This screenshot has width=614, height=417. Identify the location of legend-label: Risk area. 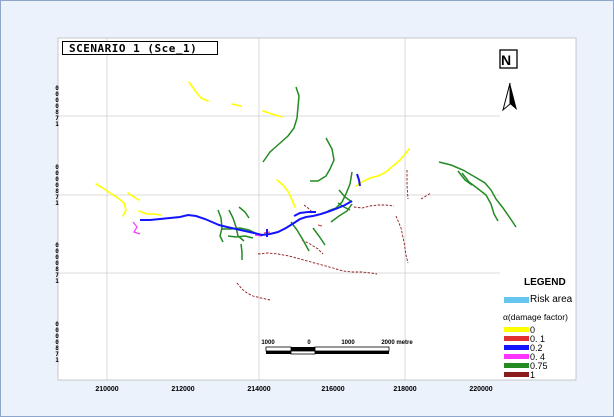
(551, 299).